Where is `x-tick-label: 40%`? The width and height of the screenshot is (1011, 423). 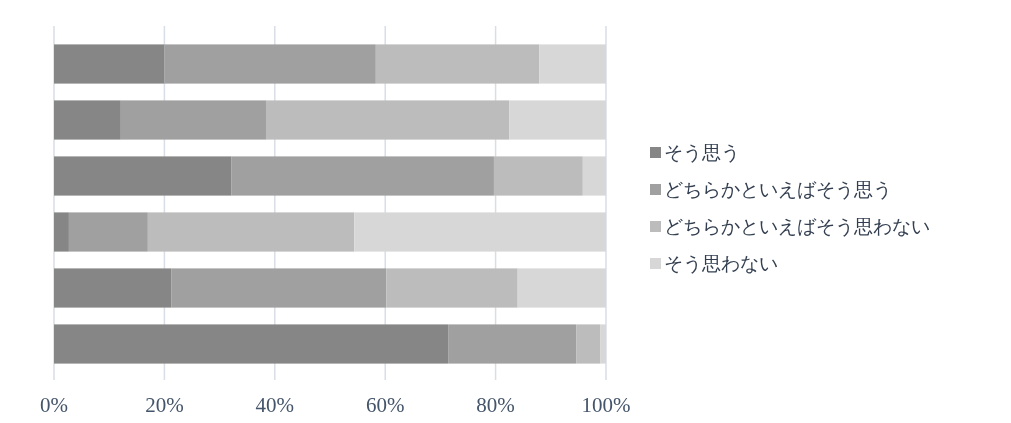 x-tick-label: 40% is located at coordinates (275, 405).